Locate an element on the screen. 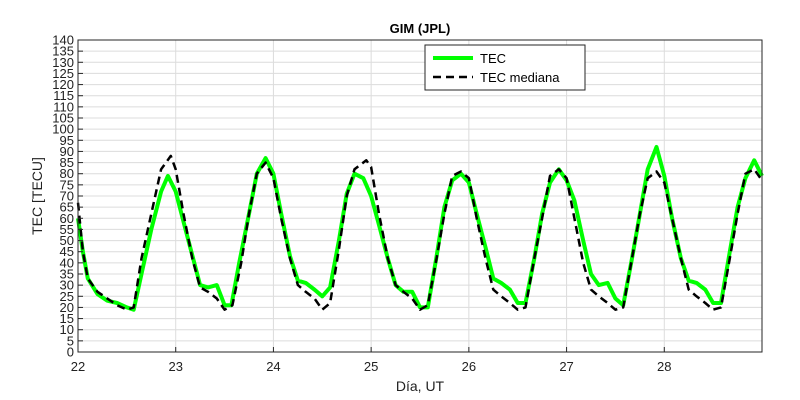 This screenshot has height=400, width=800. y-tick-label: 55 is located at coordinates (67, 229).